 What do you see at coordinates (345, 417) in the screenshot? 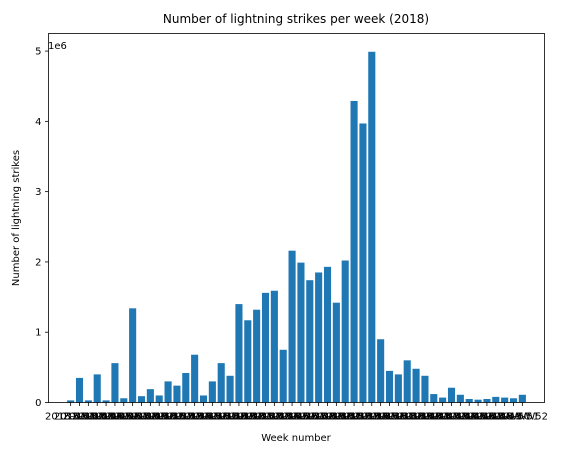
I see `x-tick-label: 2018-W32` at bounding box center [345, 417].